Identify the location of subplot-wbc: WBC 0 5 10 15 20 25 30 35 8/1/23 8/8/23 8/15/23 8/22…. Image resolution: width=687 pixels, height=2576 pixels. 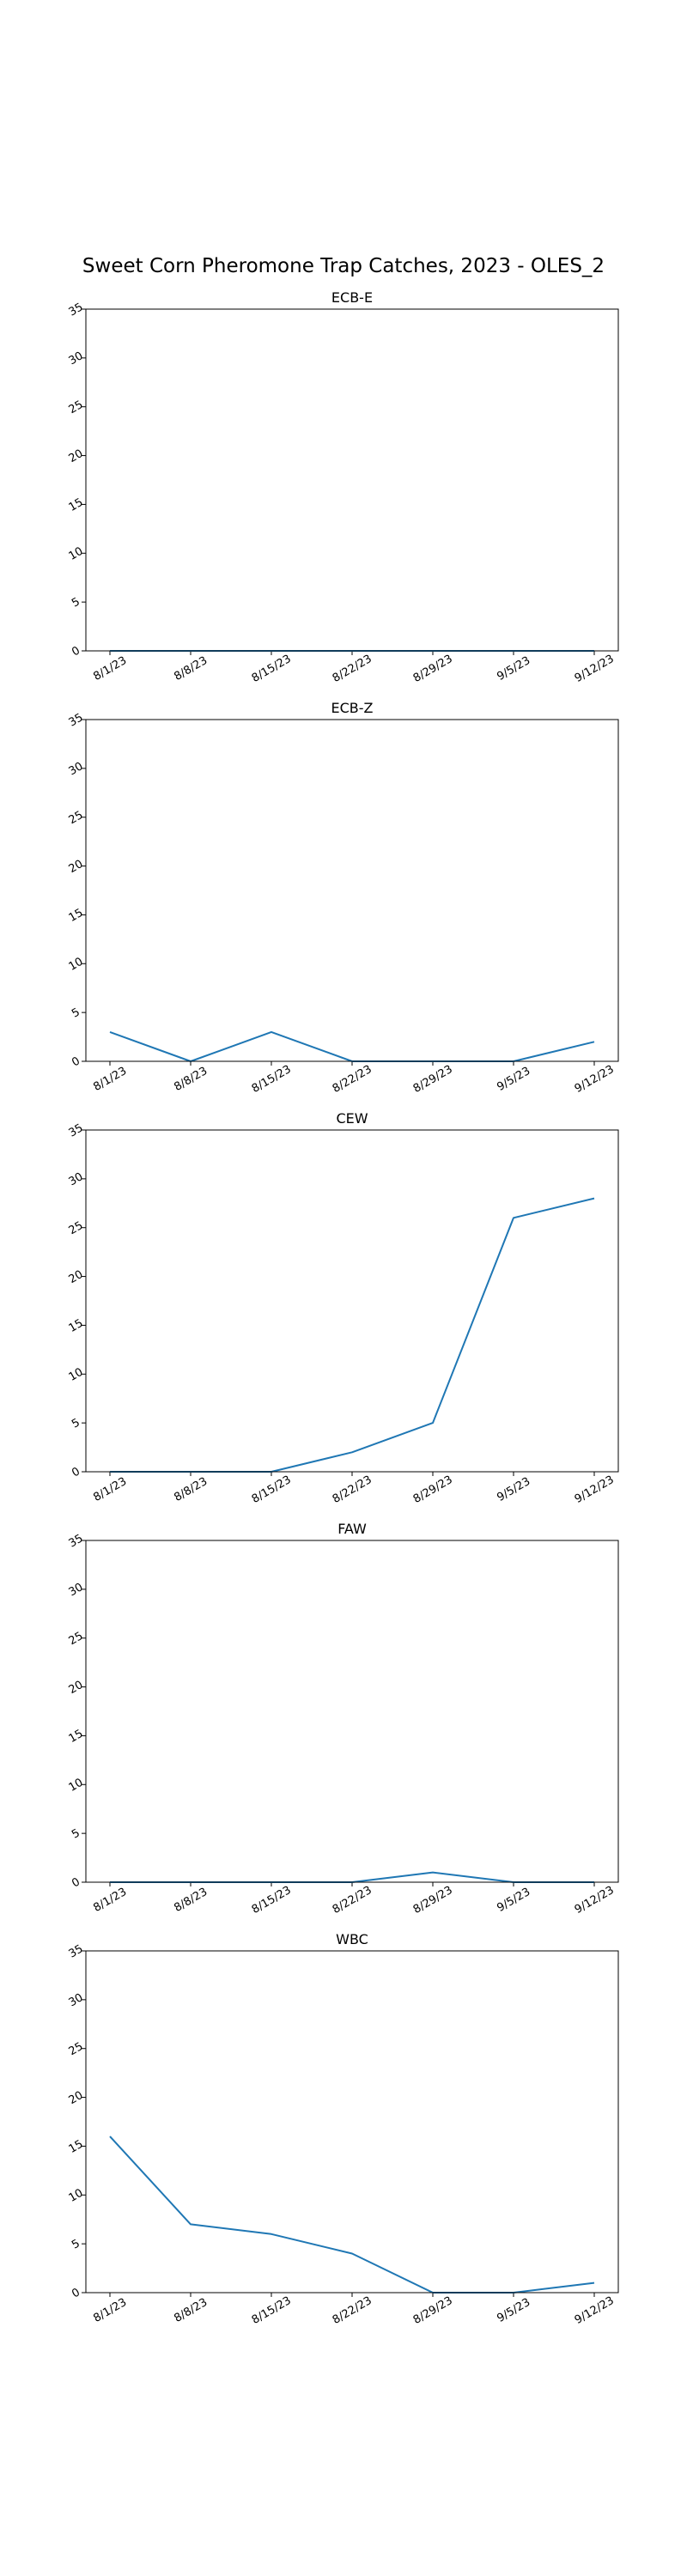
(343, 2129).